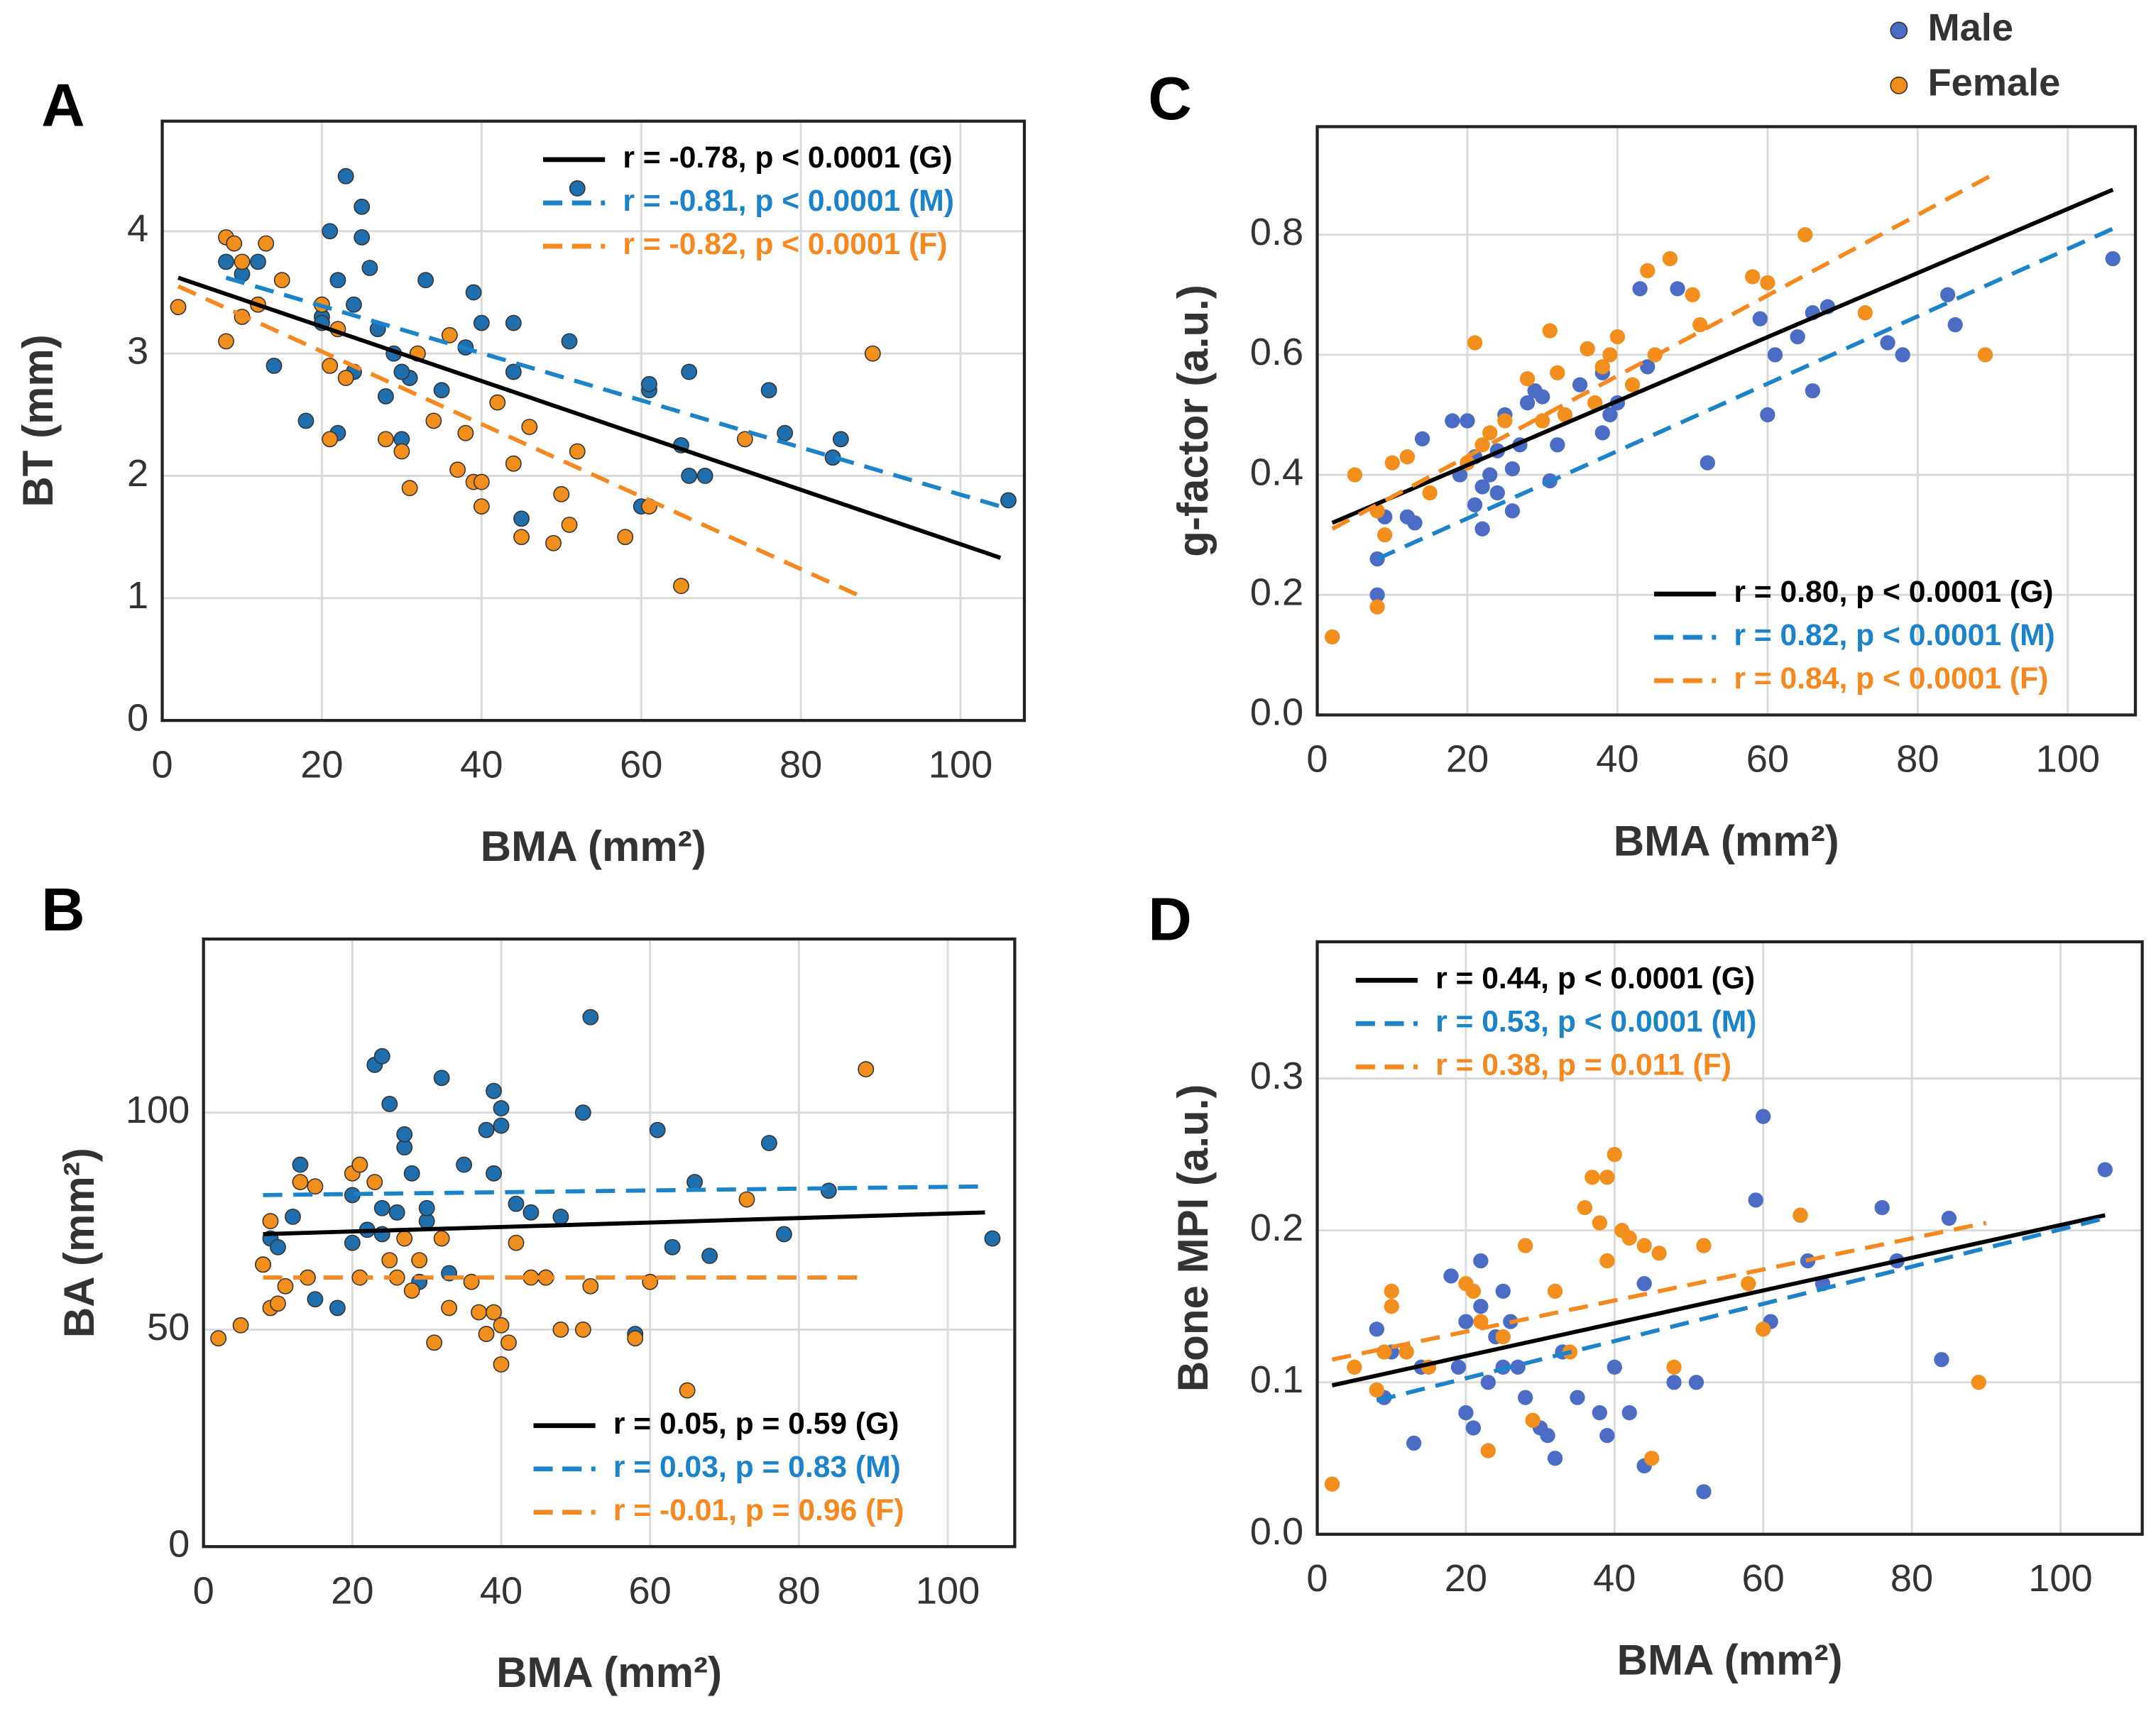 Image resolution: width=2156 pixels, height=1709 pixels. What do you see at coordinates (1193, 421) in the screenshot?
I see `y-axis-label: g-factor (a.u.)` at bounding box center [1193, 421].